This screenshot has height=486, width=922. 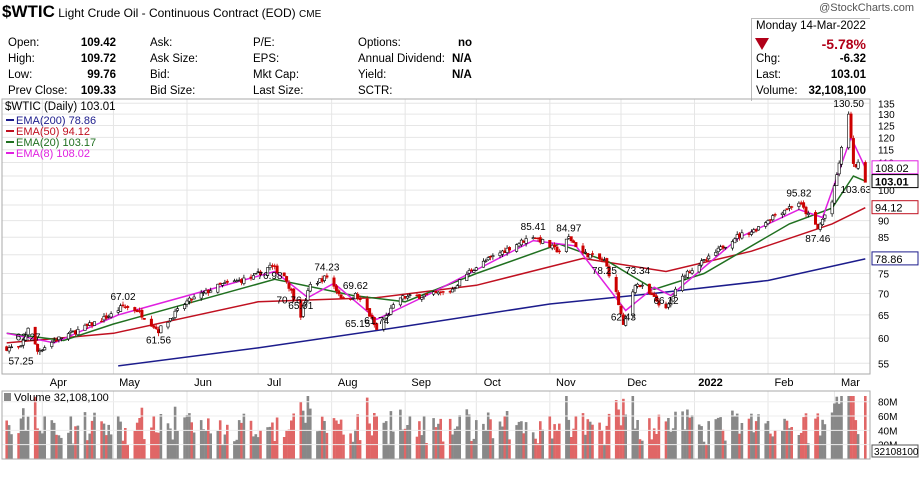 I want to click on legend-ema50: EMA(50) 94.12, so click(x=53, y=132).